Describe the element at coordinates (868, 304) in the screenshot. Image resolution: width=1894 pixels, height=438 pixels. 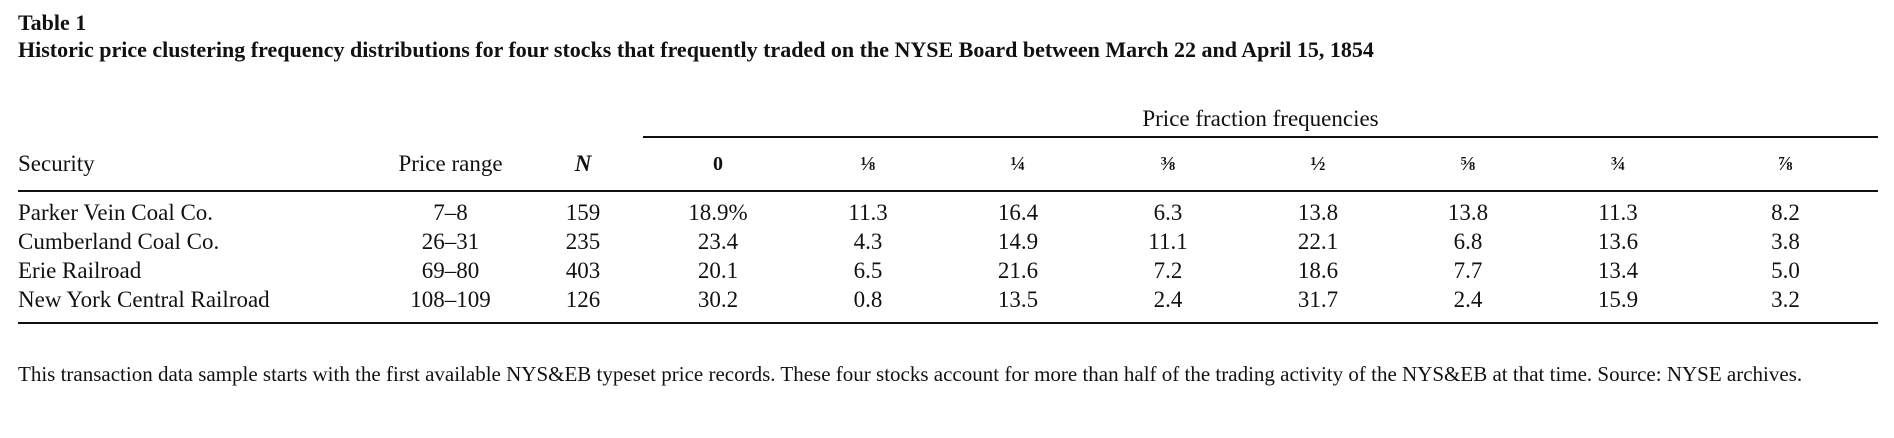
I see `cell-frequency: 0.8` at that location.